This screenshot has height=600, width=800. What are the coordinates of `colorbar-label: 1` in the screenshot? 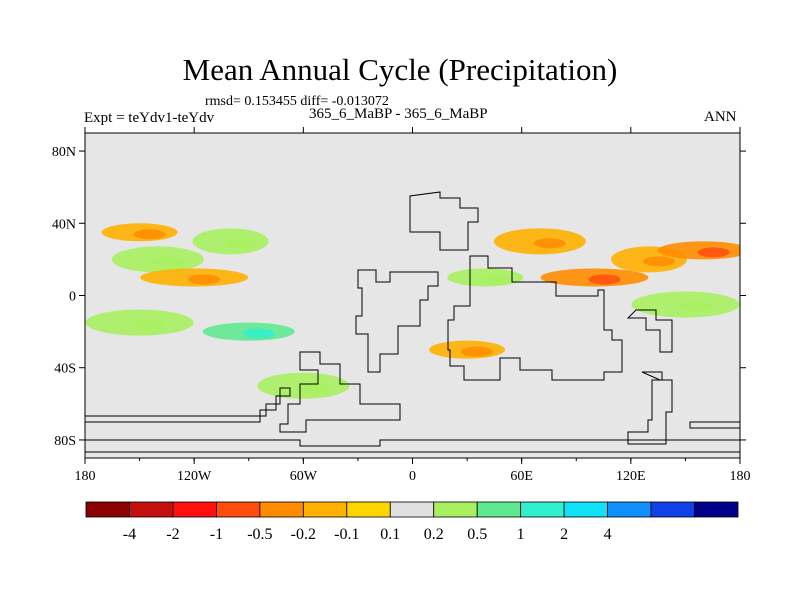 It's located at (521, 534).